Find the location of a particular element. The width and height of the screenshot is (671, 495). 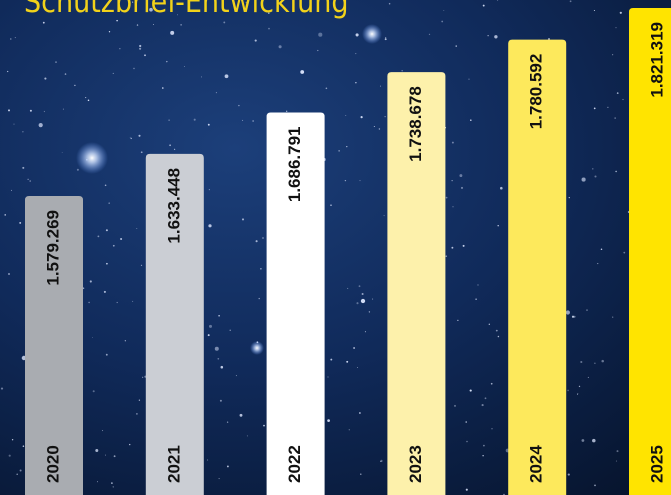

category-label: 2024 is located at coordinates (536, 464).